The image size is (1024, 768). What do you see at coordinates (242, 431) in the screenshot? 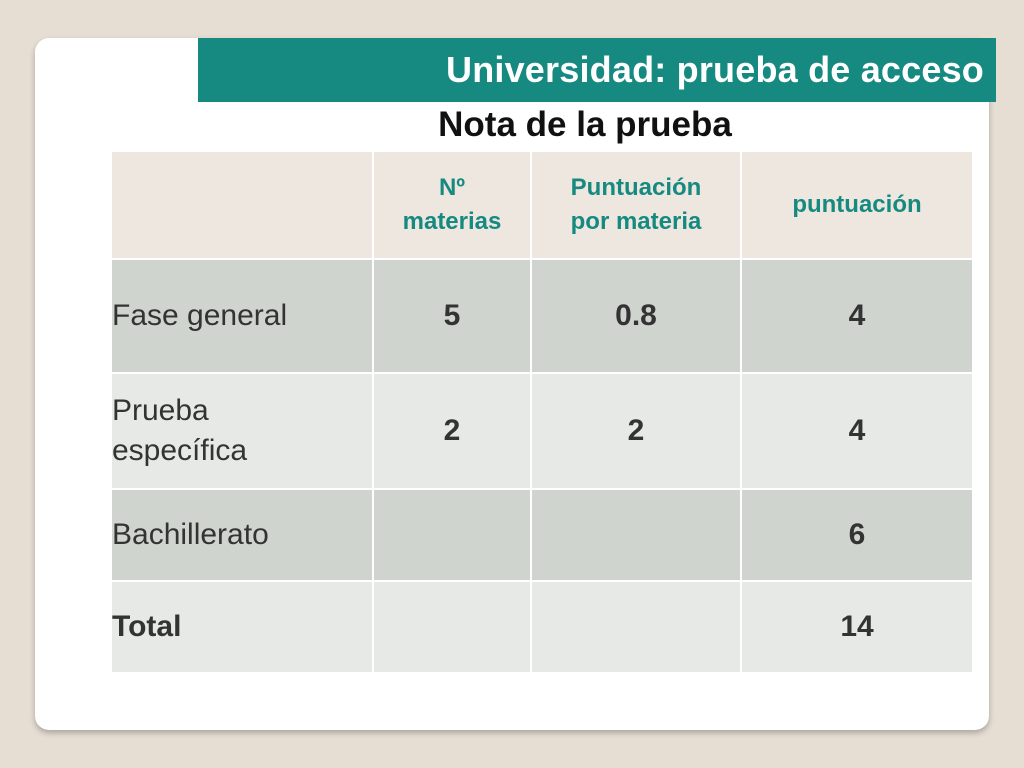
I see `row-label-prueba-especifica: Prueba específica` at bounding box center [242, 431].